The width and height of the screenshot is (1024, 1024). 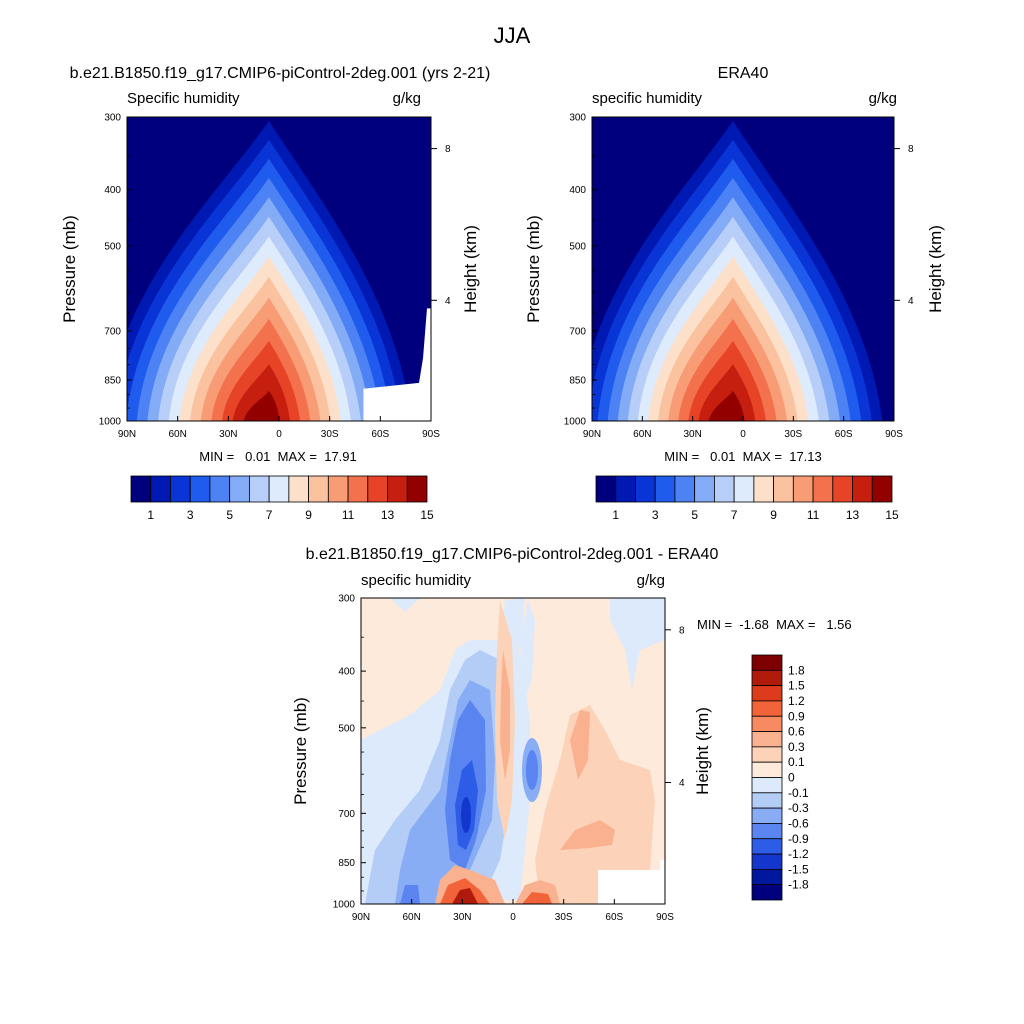 What do you see at coordinates (397, 364) in the screenshot?
I see `missing-data-region` at bounding box center [397, 364].